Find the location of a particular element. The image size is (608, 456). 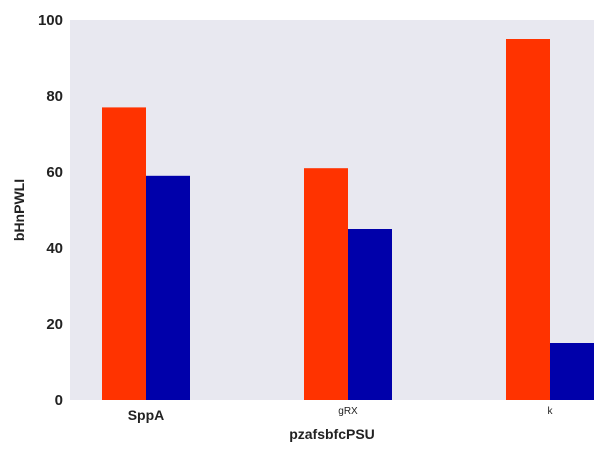

y-tick-label: 20 is located at coordinates (54, 324).